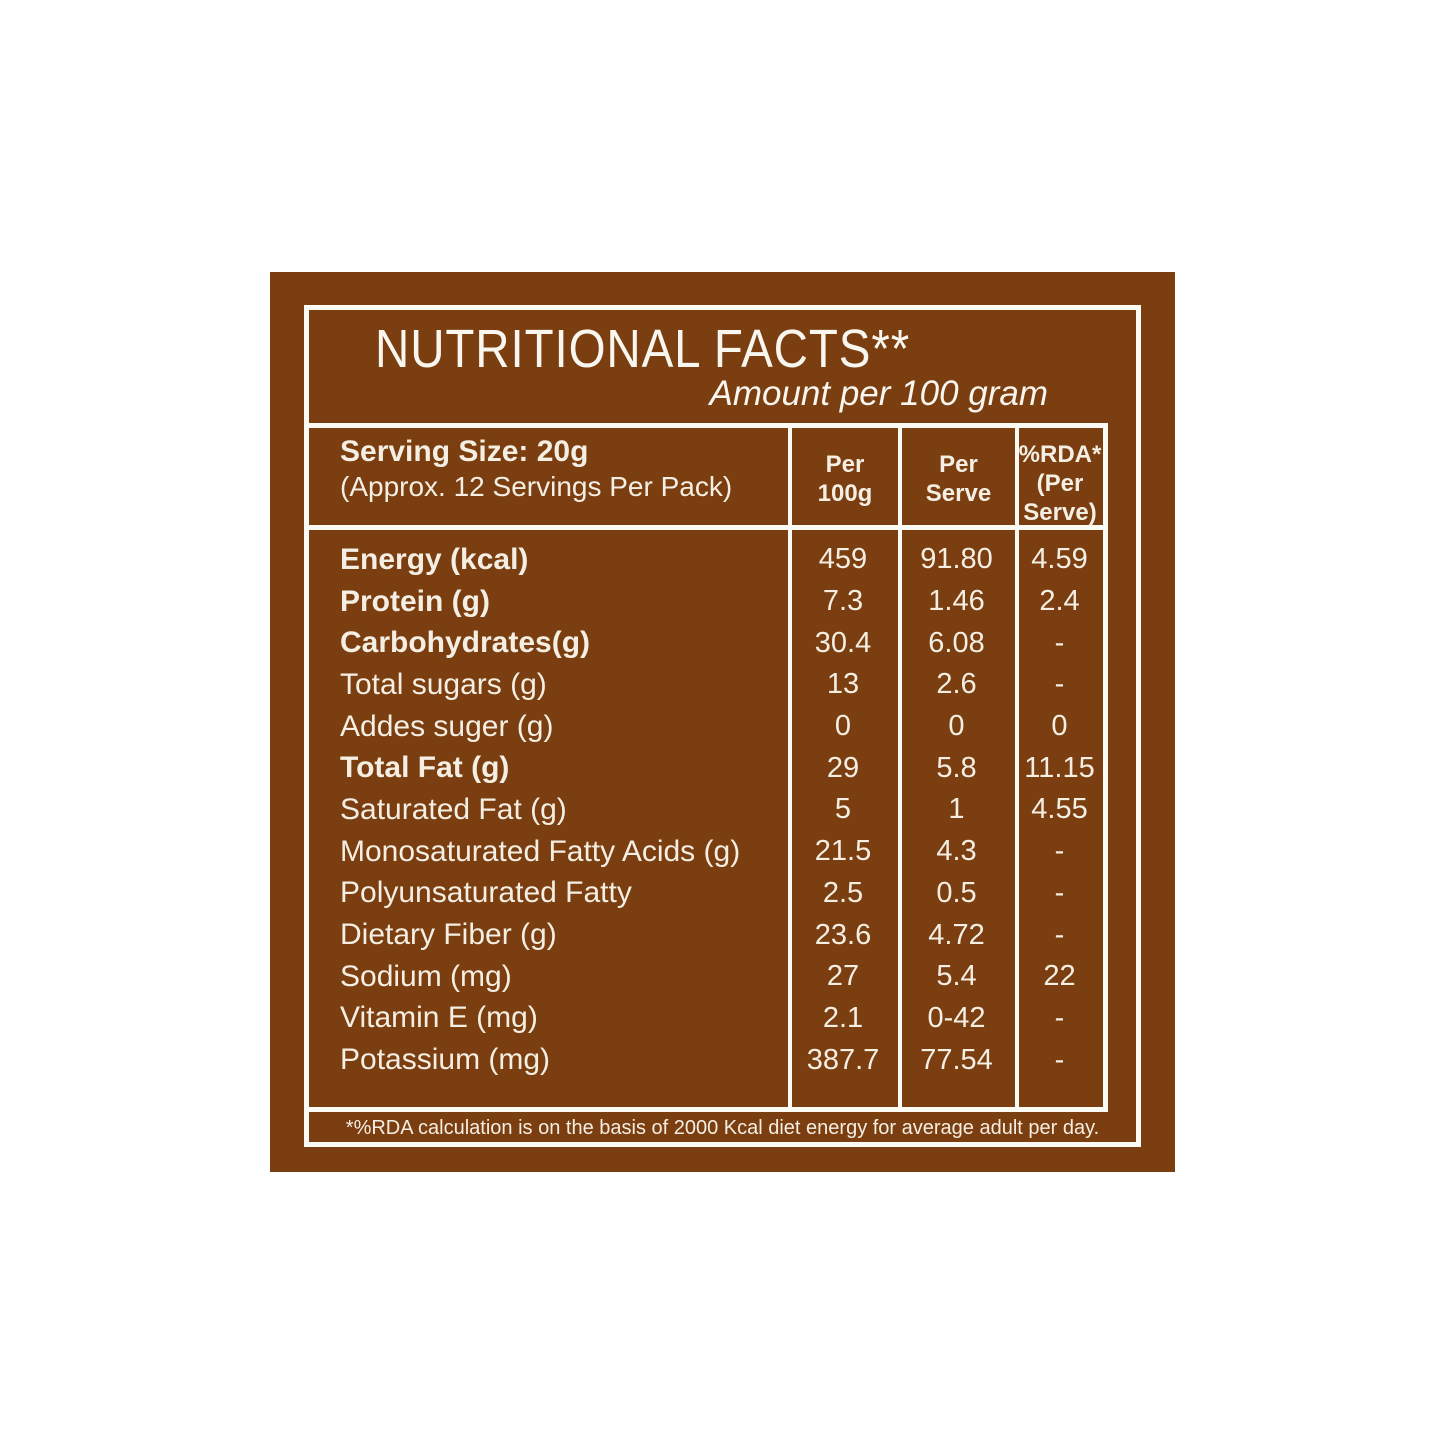 The width and height of the screenshot is (1445, 1445). What do you see at coordinates (1059, 809) in the screenshot?
I see `row-value-rda-per-serve: 4.55` at bounding box center [1059, 809].